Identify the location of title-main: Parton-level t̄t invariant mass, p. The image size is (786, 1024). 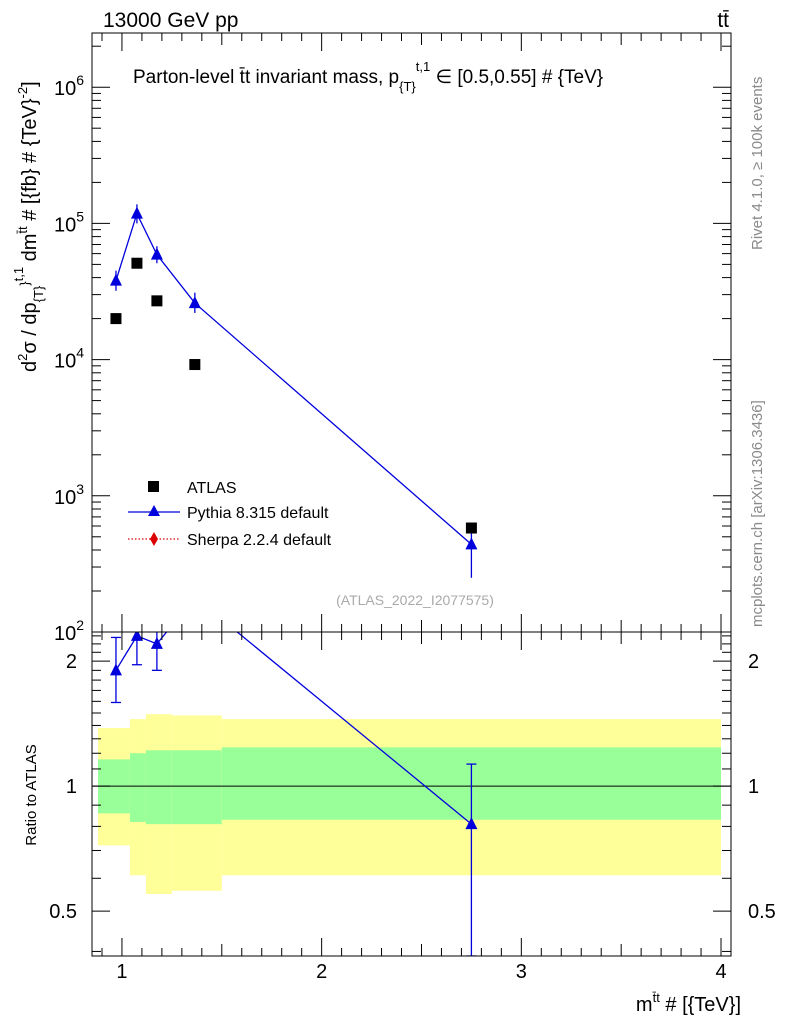
(266, 77).